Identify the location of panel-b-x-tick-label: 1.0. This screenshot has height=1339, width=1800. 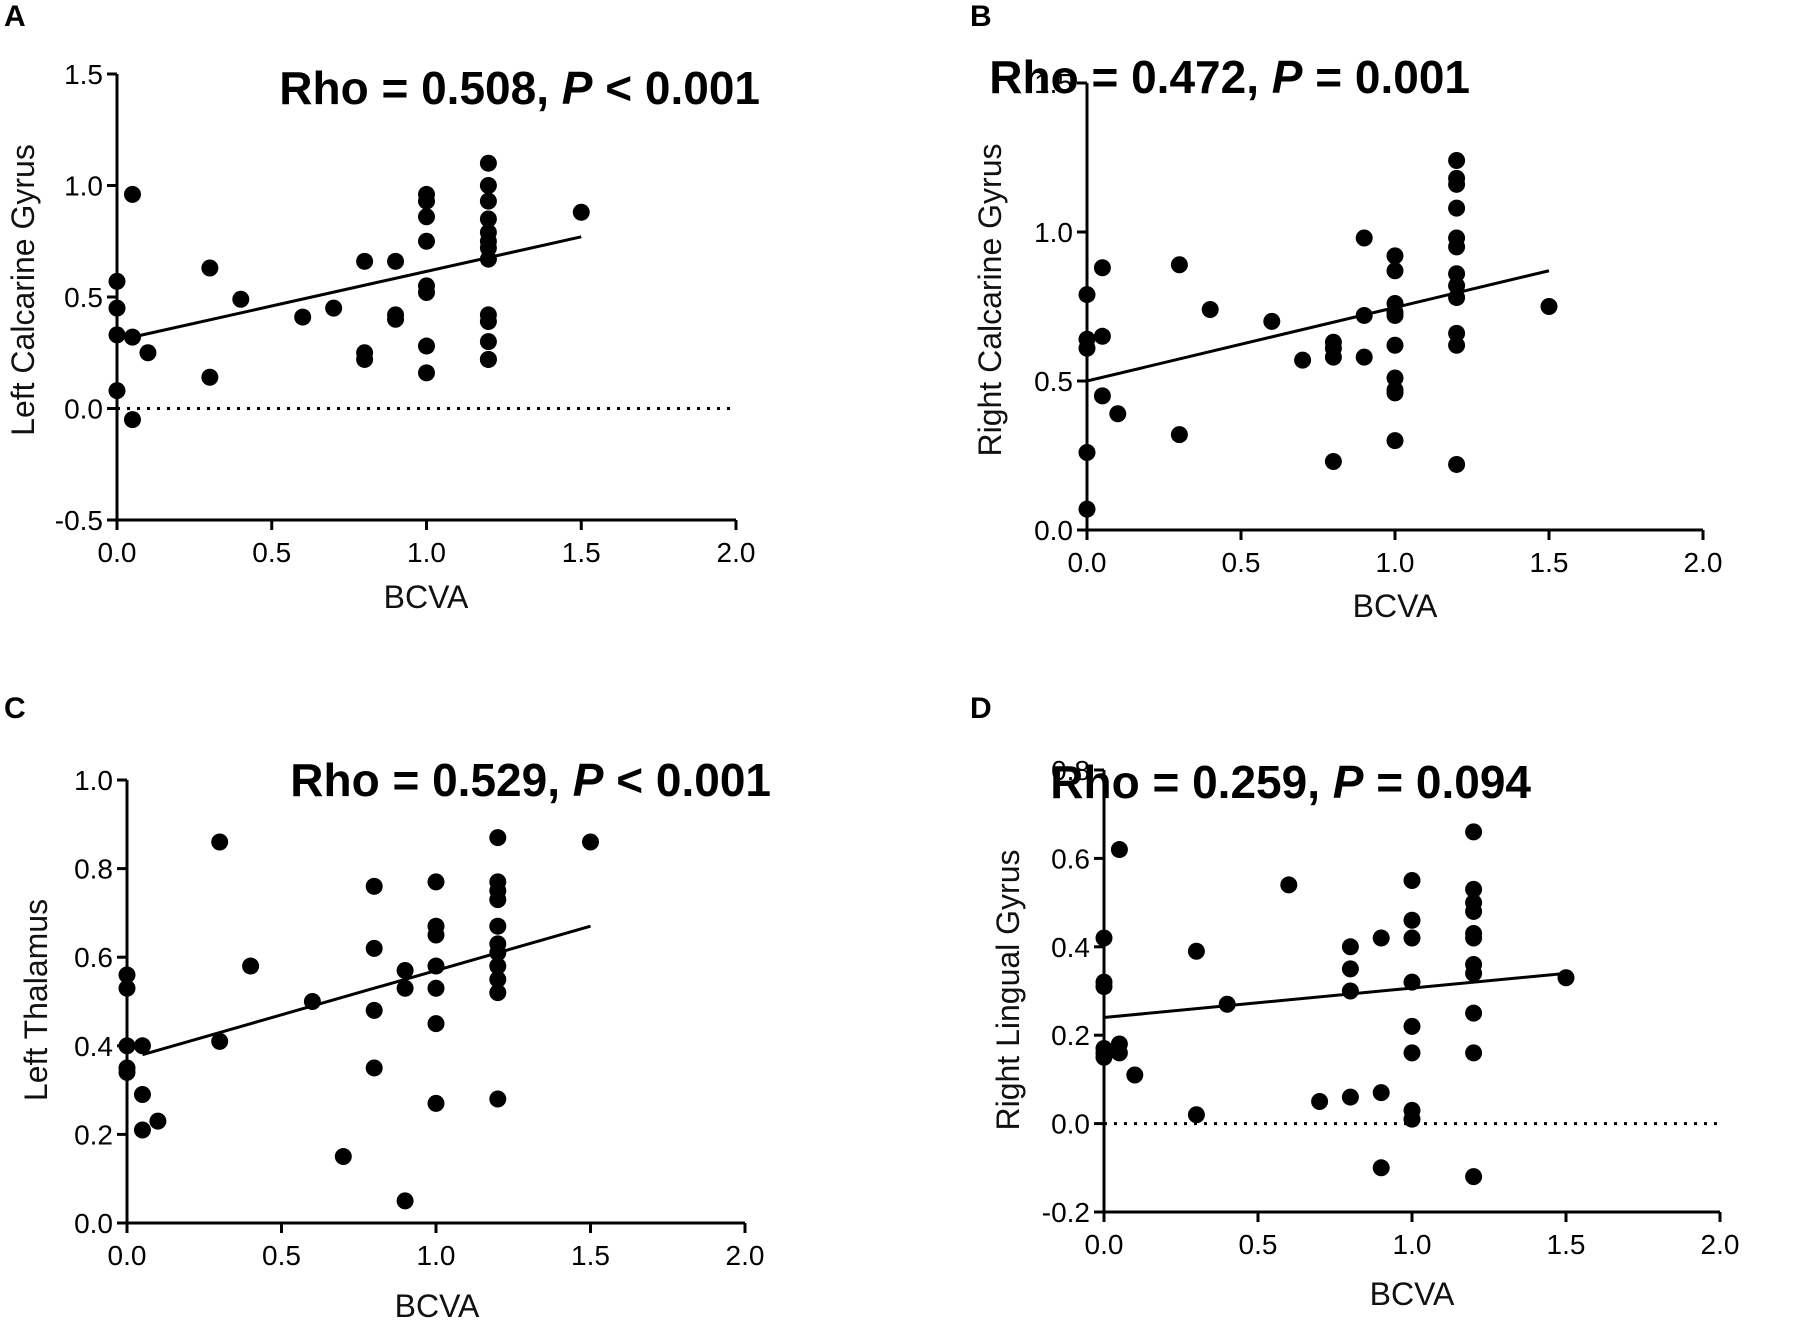
(1395, 562).